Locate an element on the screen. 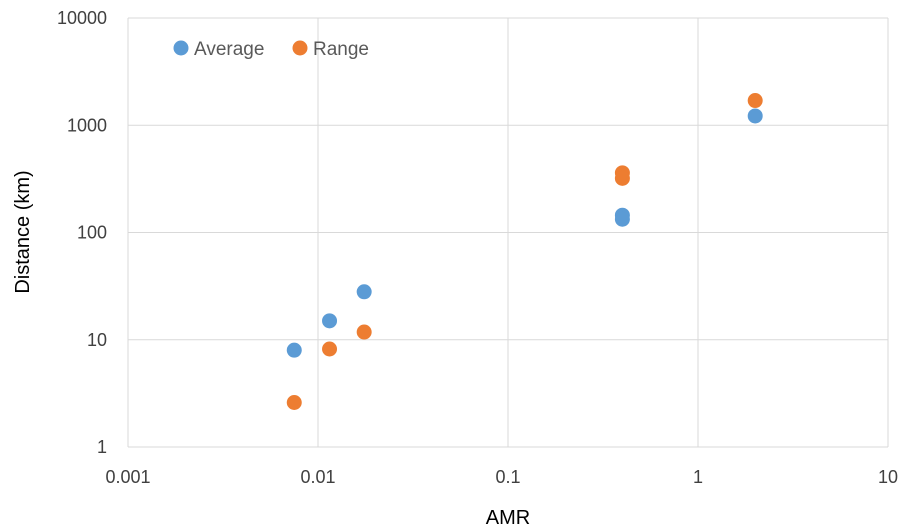 The image size is (903, 531). legend-label-range: Range is located at coordinates (341, 49).